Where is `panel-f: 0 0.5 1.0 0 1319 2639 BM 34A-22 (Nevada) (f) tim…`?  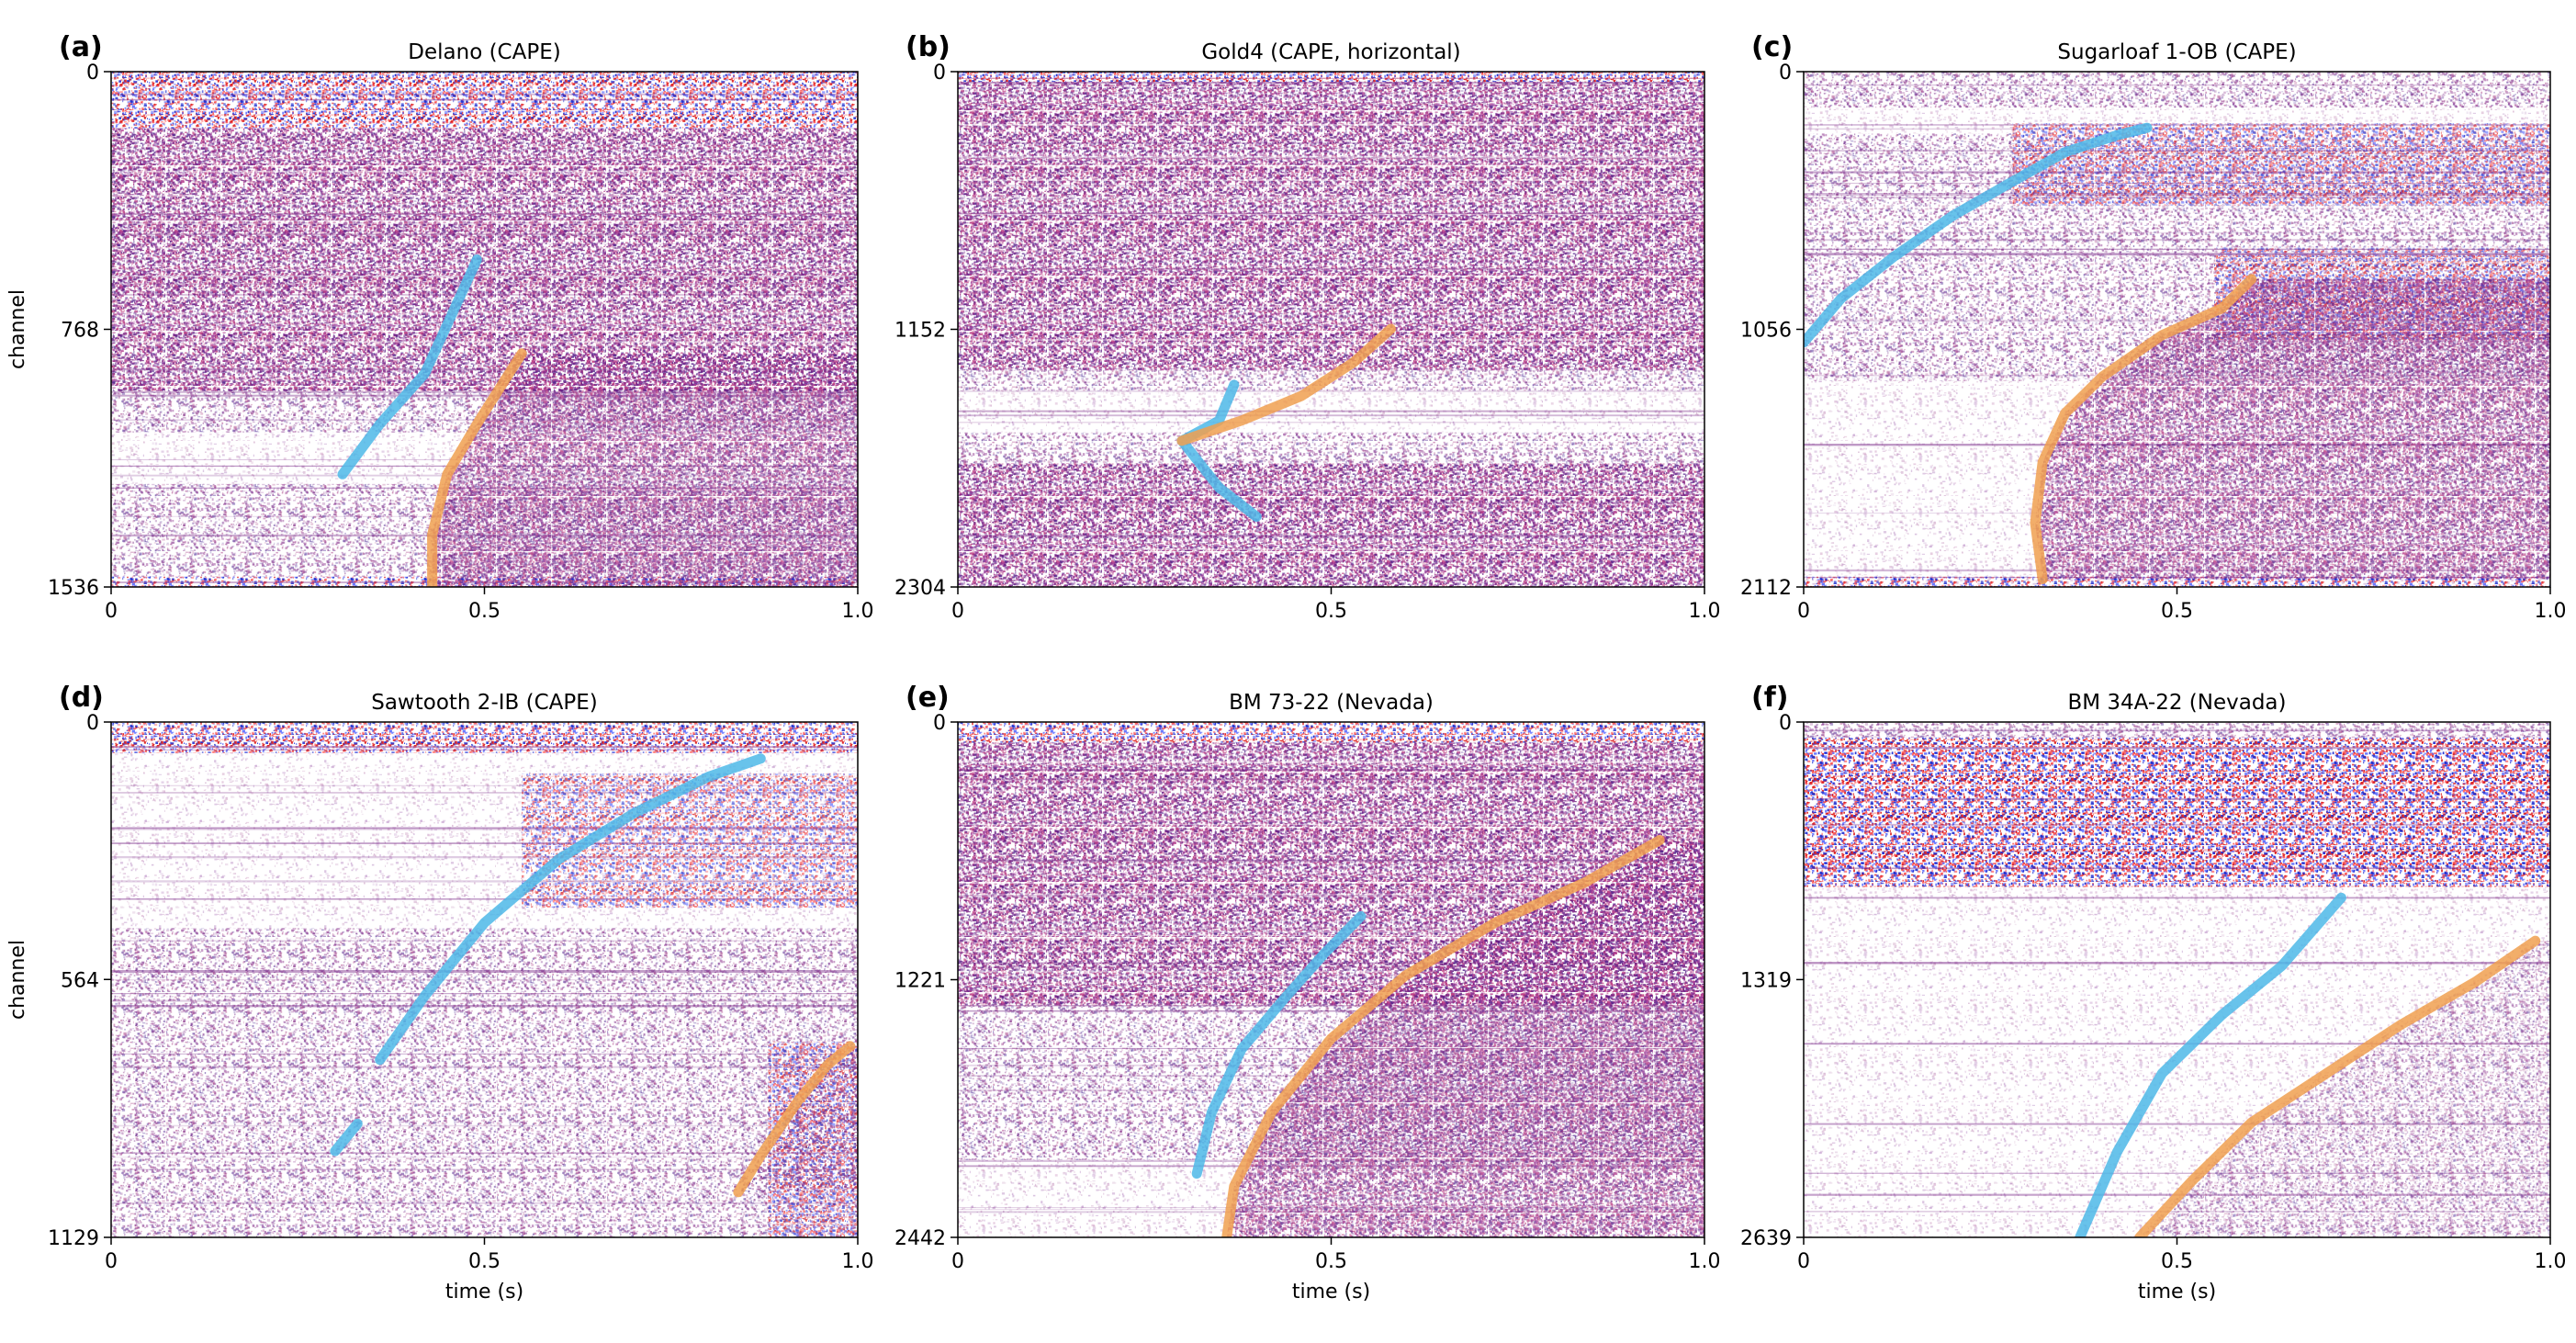 panel-f: 0 0.5 1.0 0 1319 2639 BM 34A-22 (Nevada) (f) tim… is located at coordinates (2153, 993).